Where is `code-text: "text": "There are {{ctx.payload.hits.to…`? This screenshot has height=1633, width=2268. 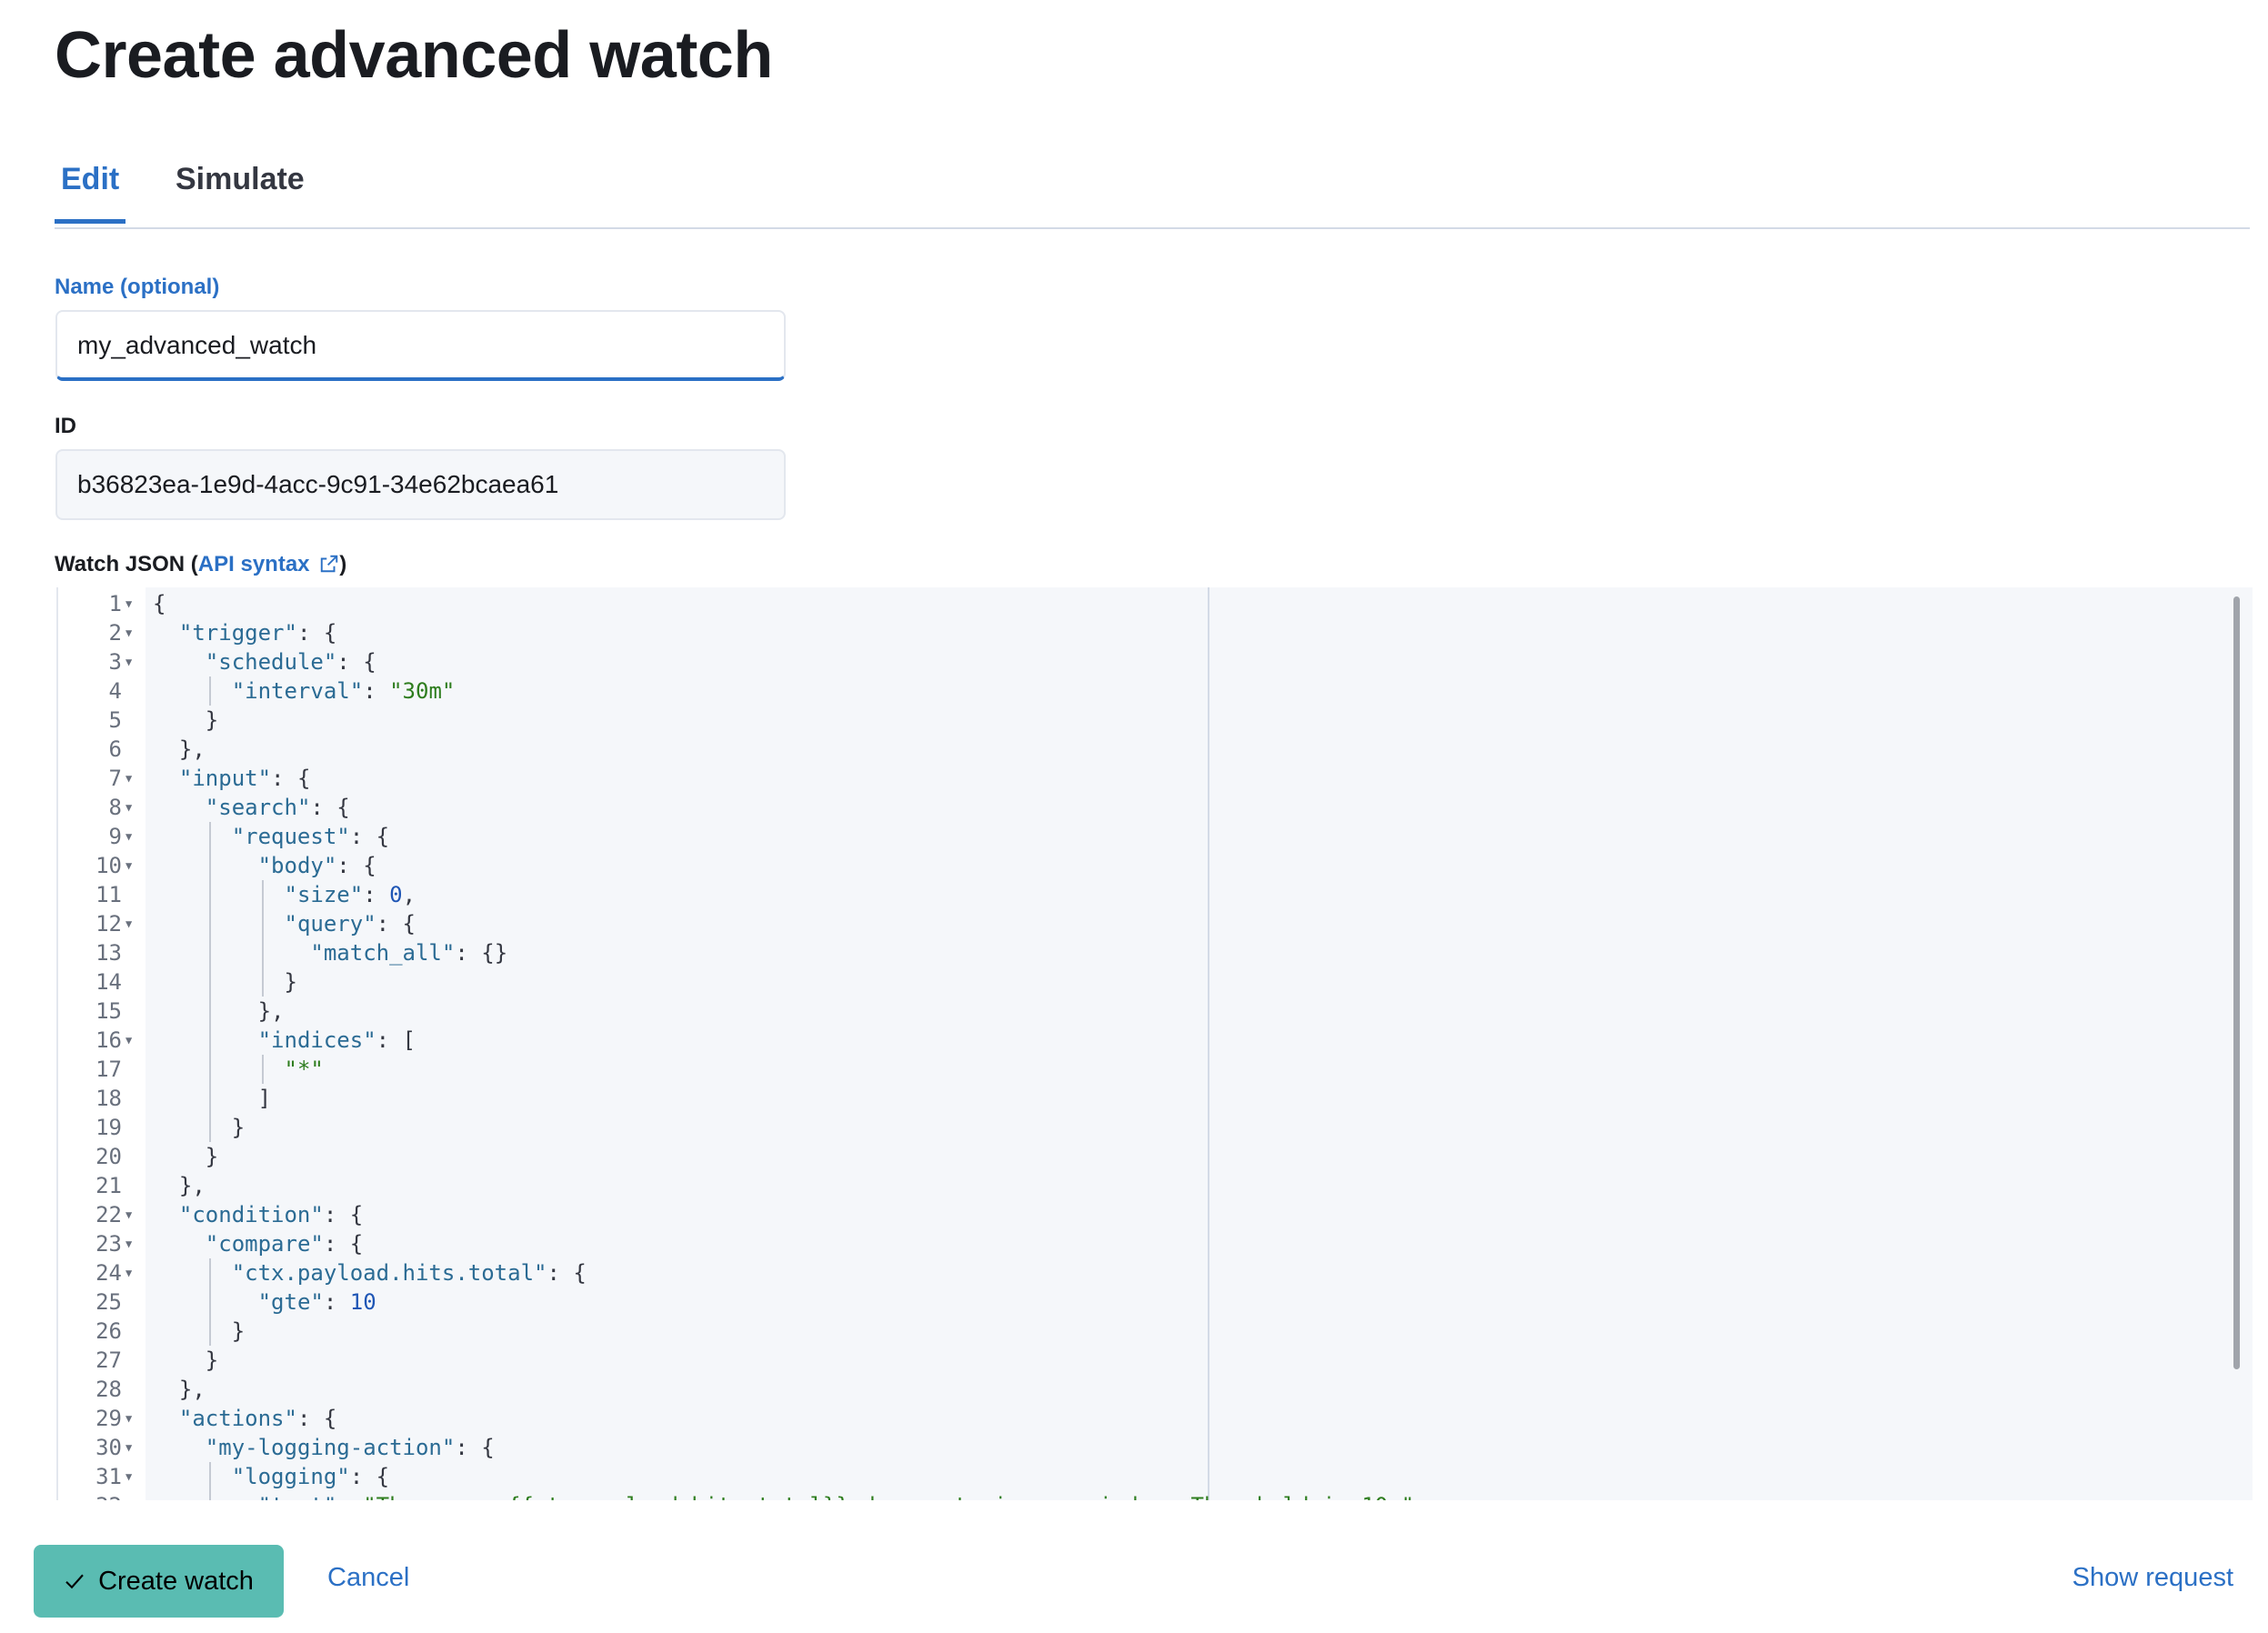 code-text: "text": "There are {{ctx.payload.hits.to… is located at coordinates (836, 1495).